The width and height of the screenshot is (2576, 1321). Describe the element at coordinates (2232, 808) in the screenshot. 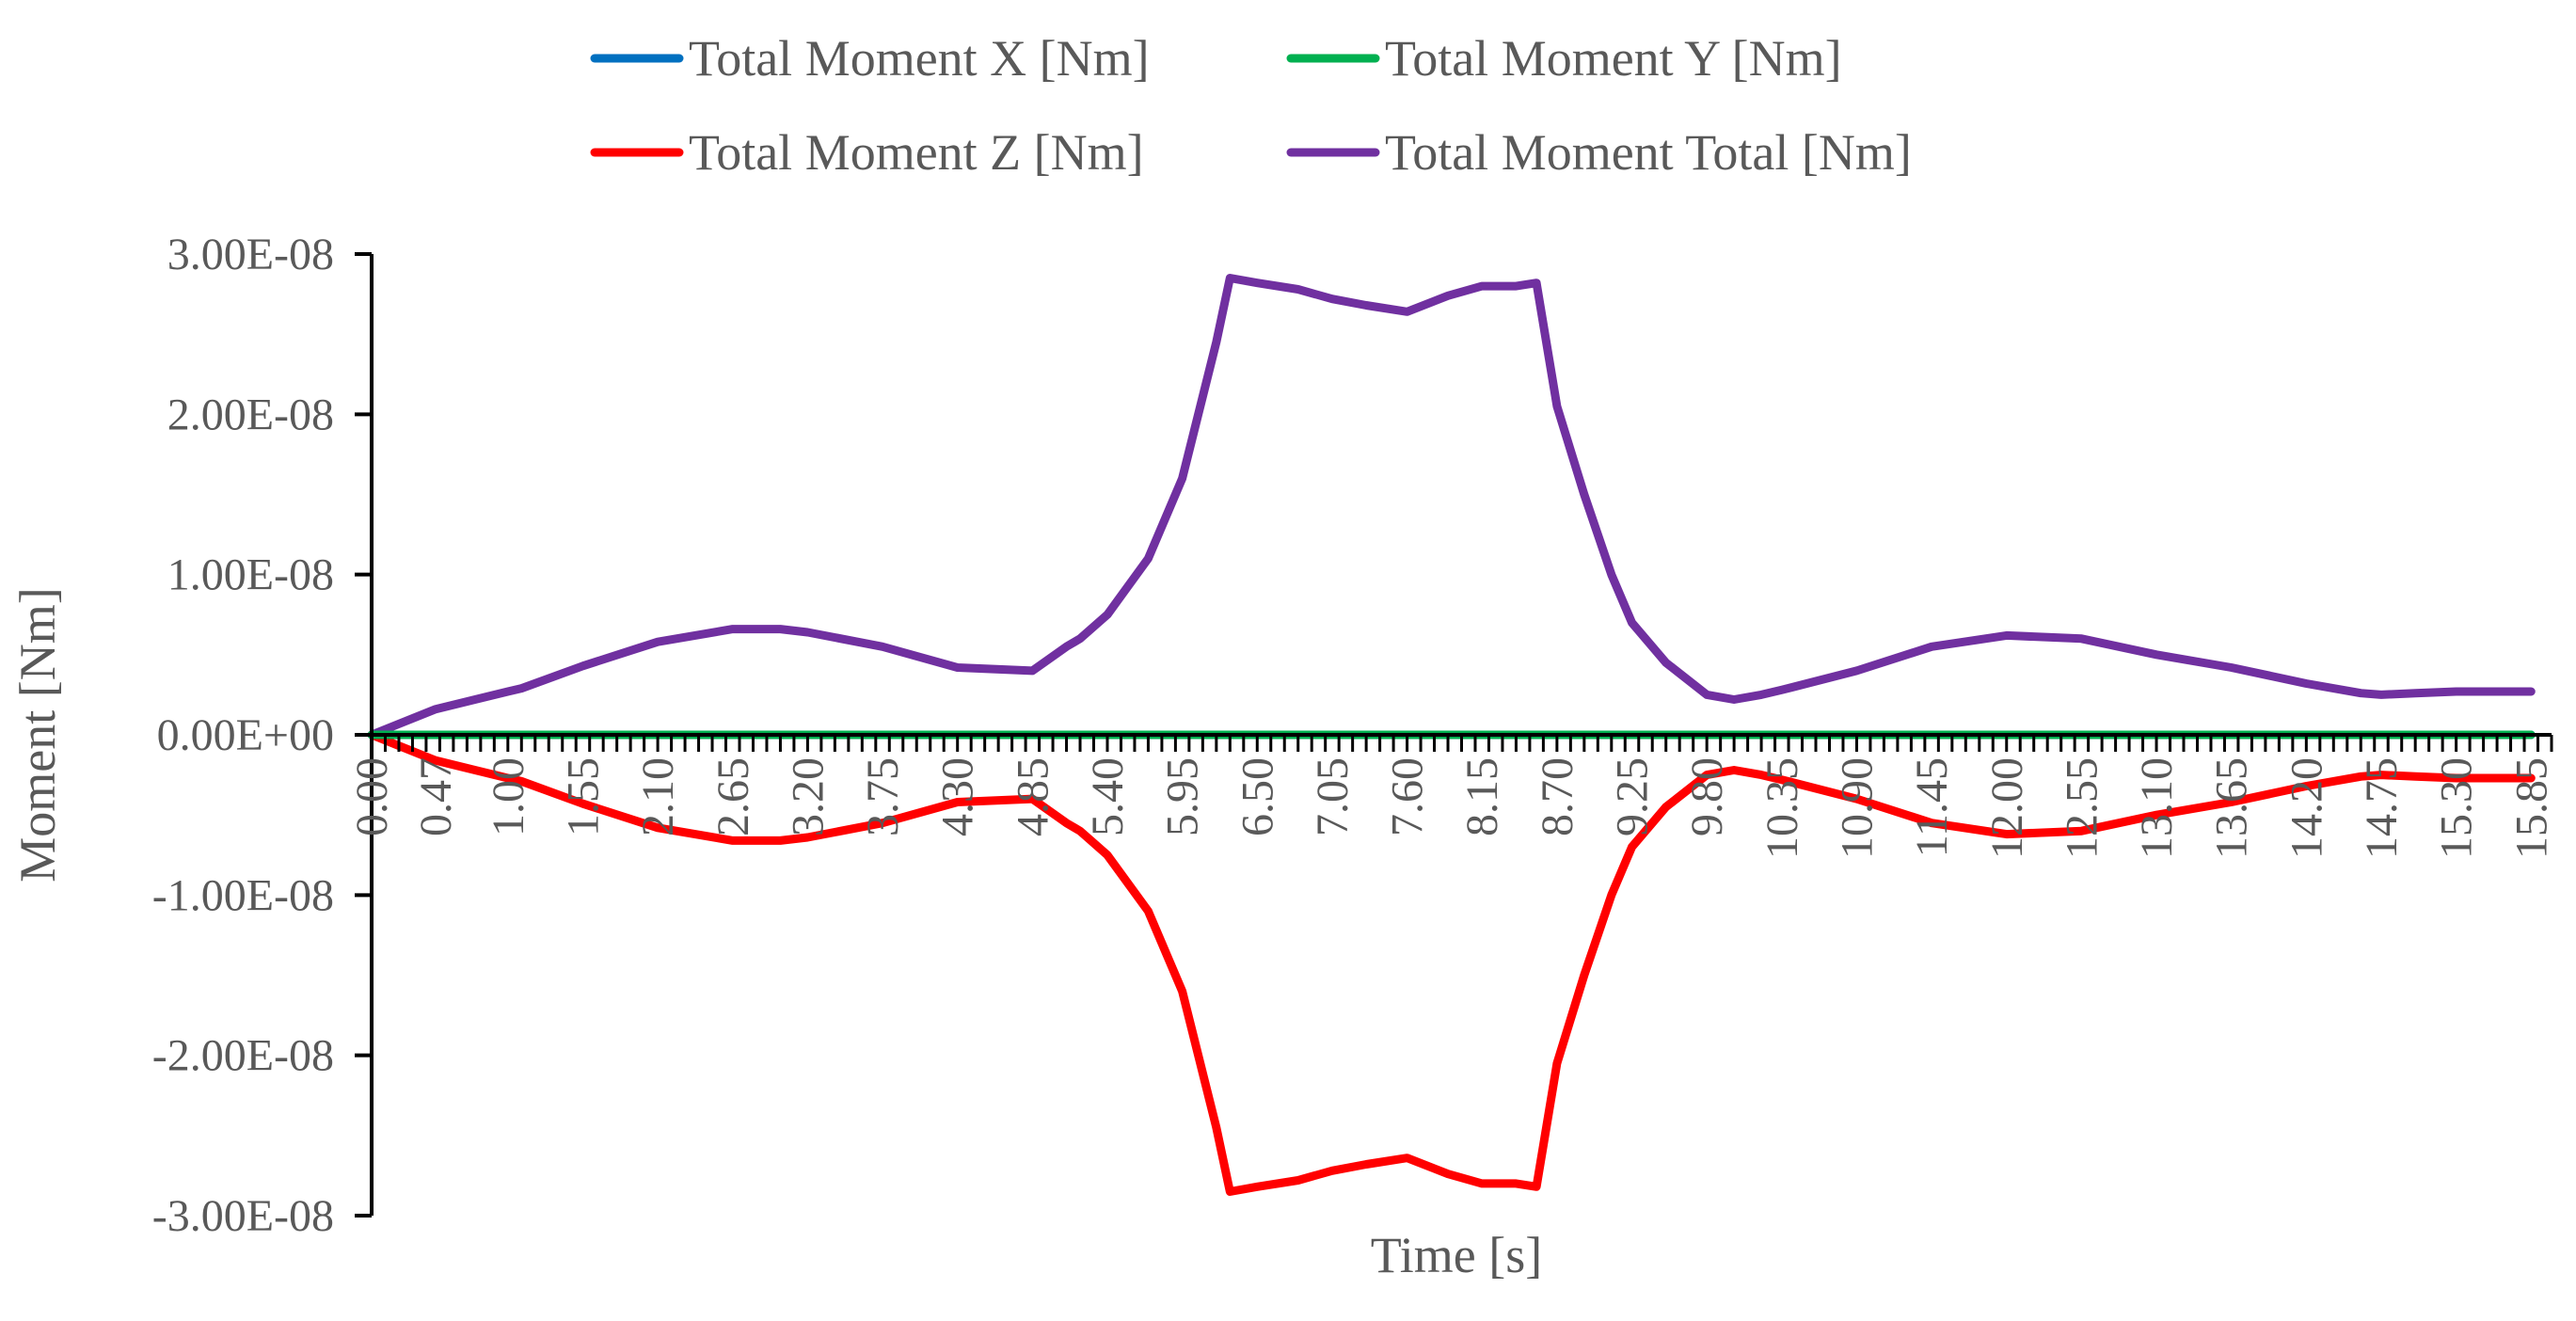

I see `x-tick-label: 13.65` at that location.